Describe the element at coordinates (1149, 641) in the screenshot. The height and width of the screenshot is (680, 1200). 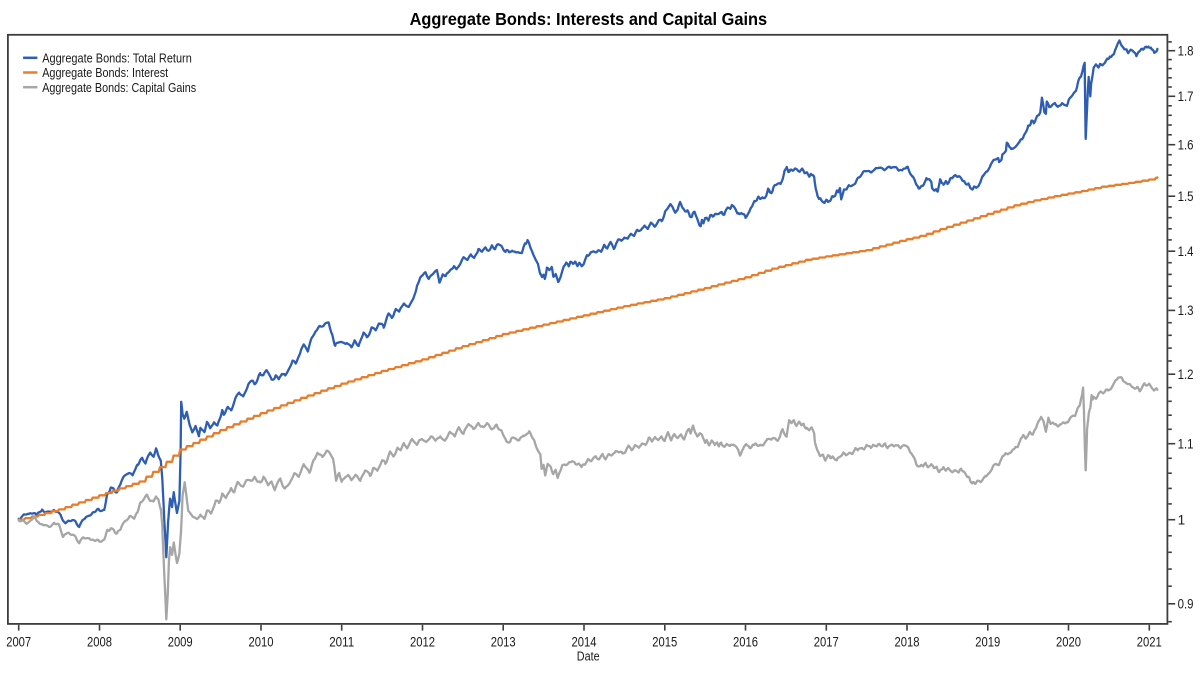
I see `svg-text: 2021` at that location.